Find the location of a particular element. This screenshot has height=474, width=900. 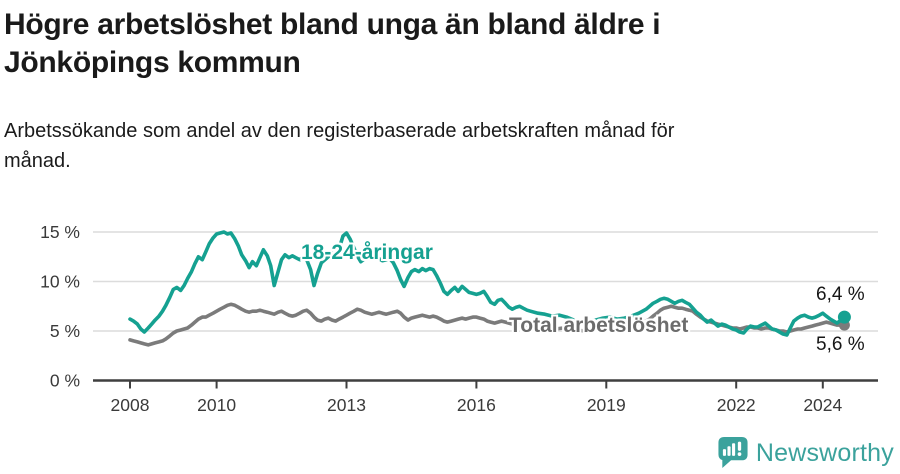

newsworthy-logo-icon is located at coordinates (733, 452).